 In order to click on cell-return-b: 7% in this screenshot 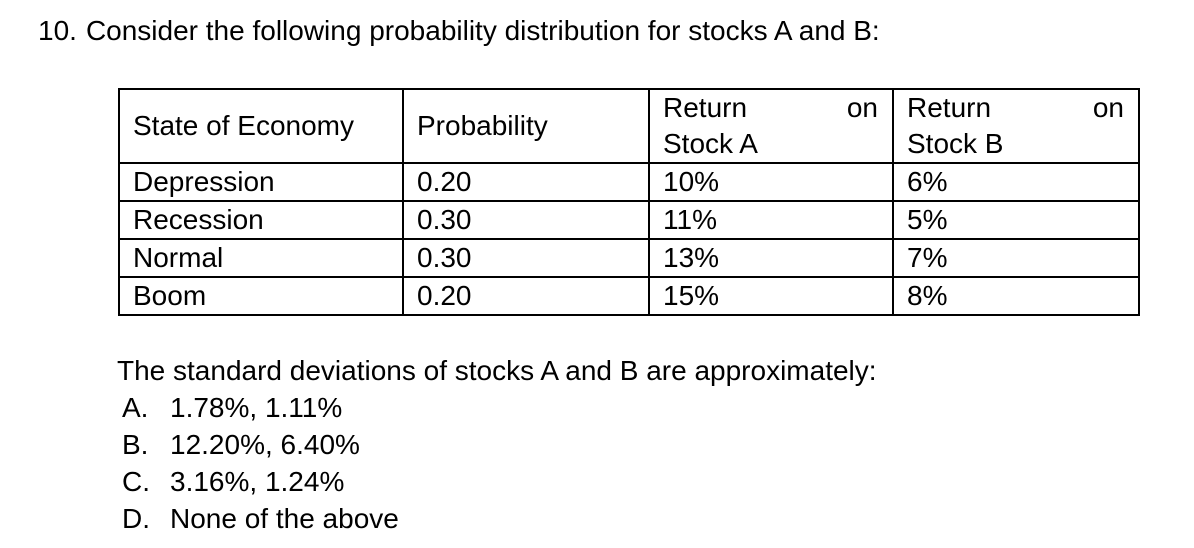, I will do `click(1016, 258)`.